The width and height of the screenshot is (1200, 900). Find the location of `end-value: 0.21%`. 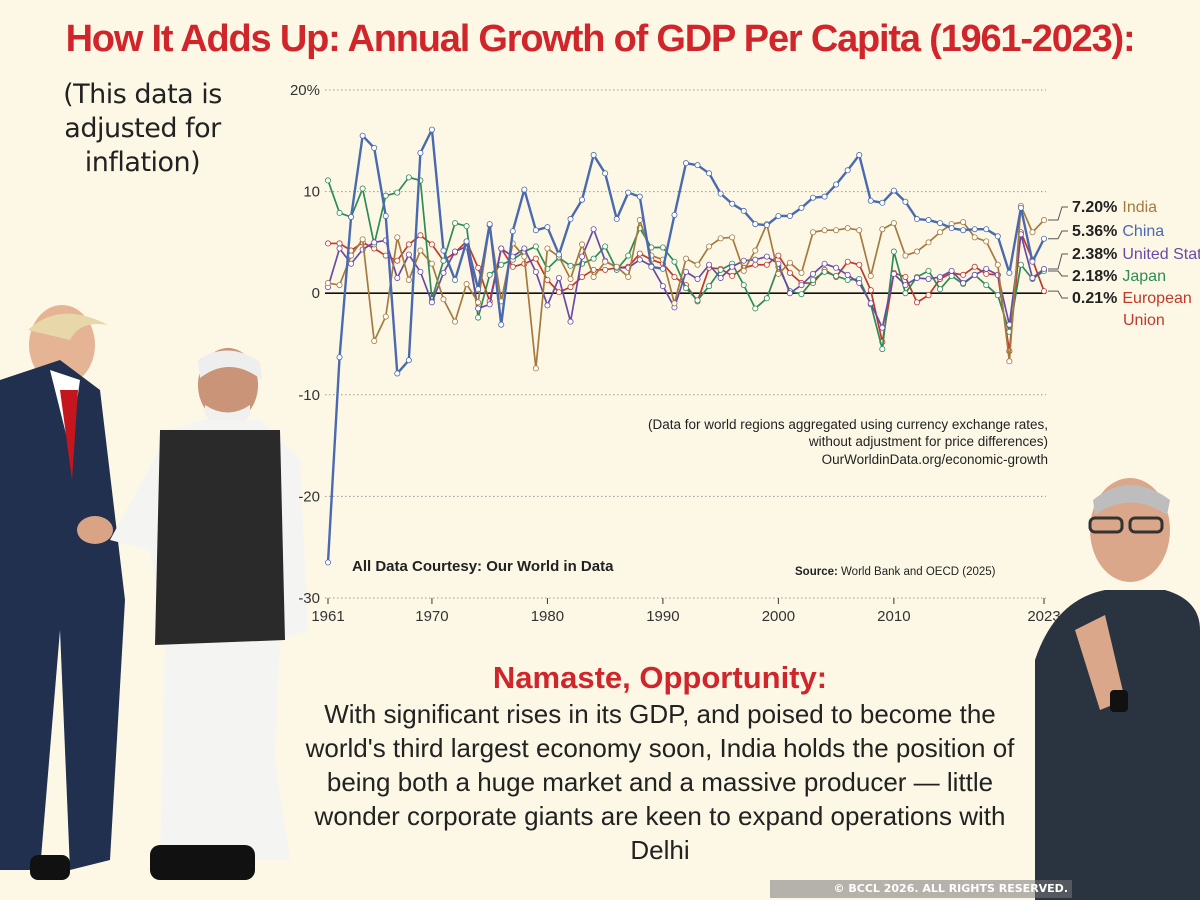

end-value: 0.21% is located at coordinates (1094, 298).